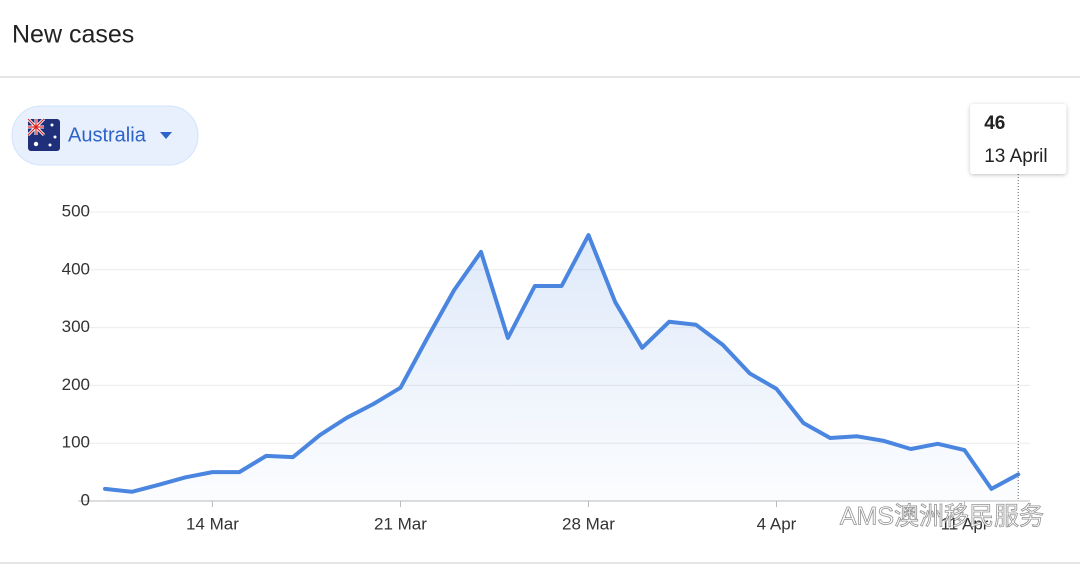  Describe the element at coordinates (400, 523) in the screenshot. I see `x-tick-label: 21 Mar` at that location.